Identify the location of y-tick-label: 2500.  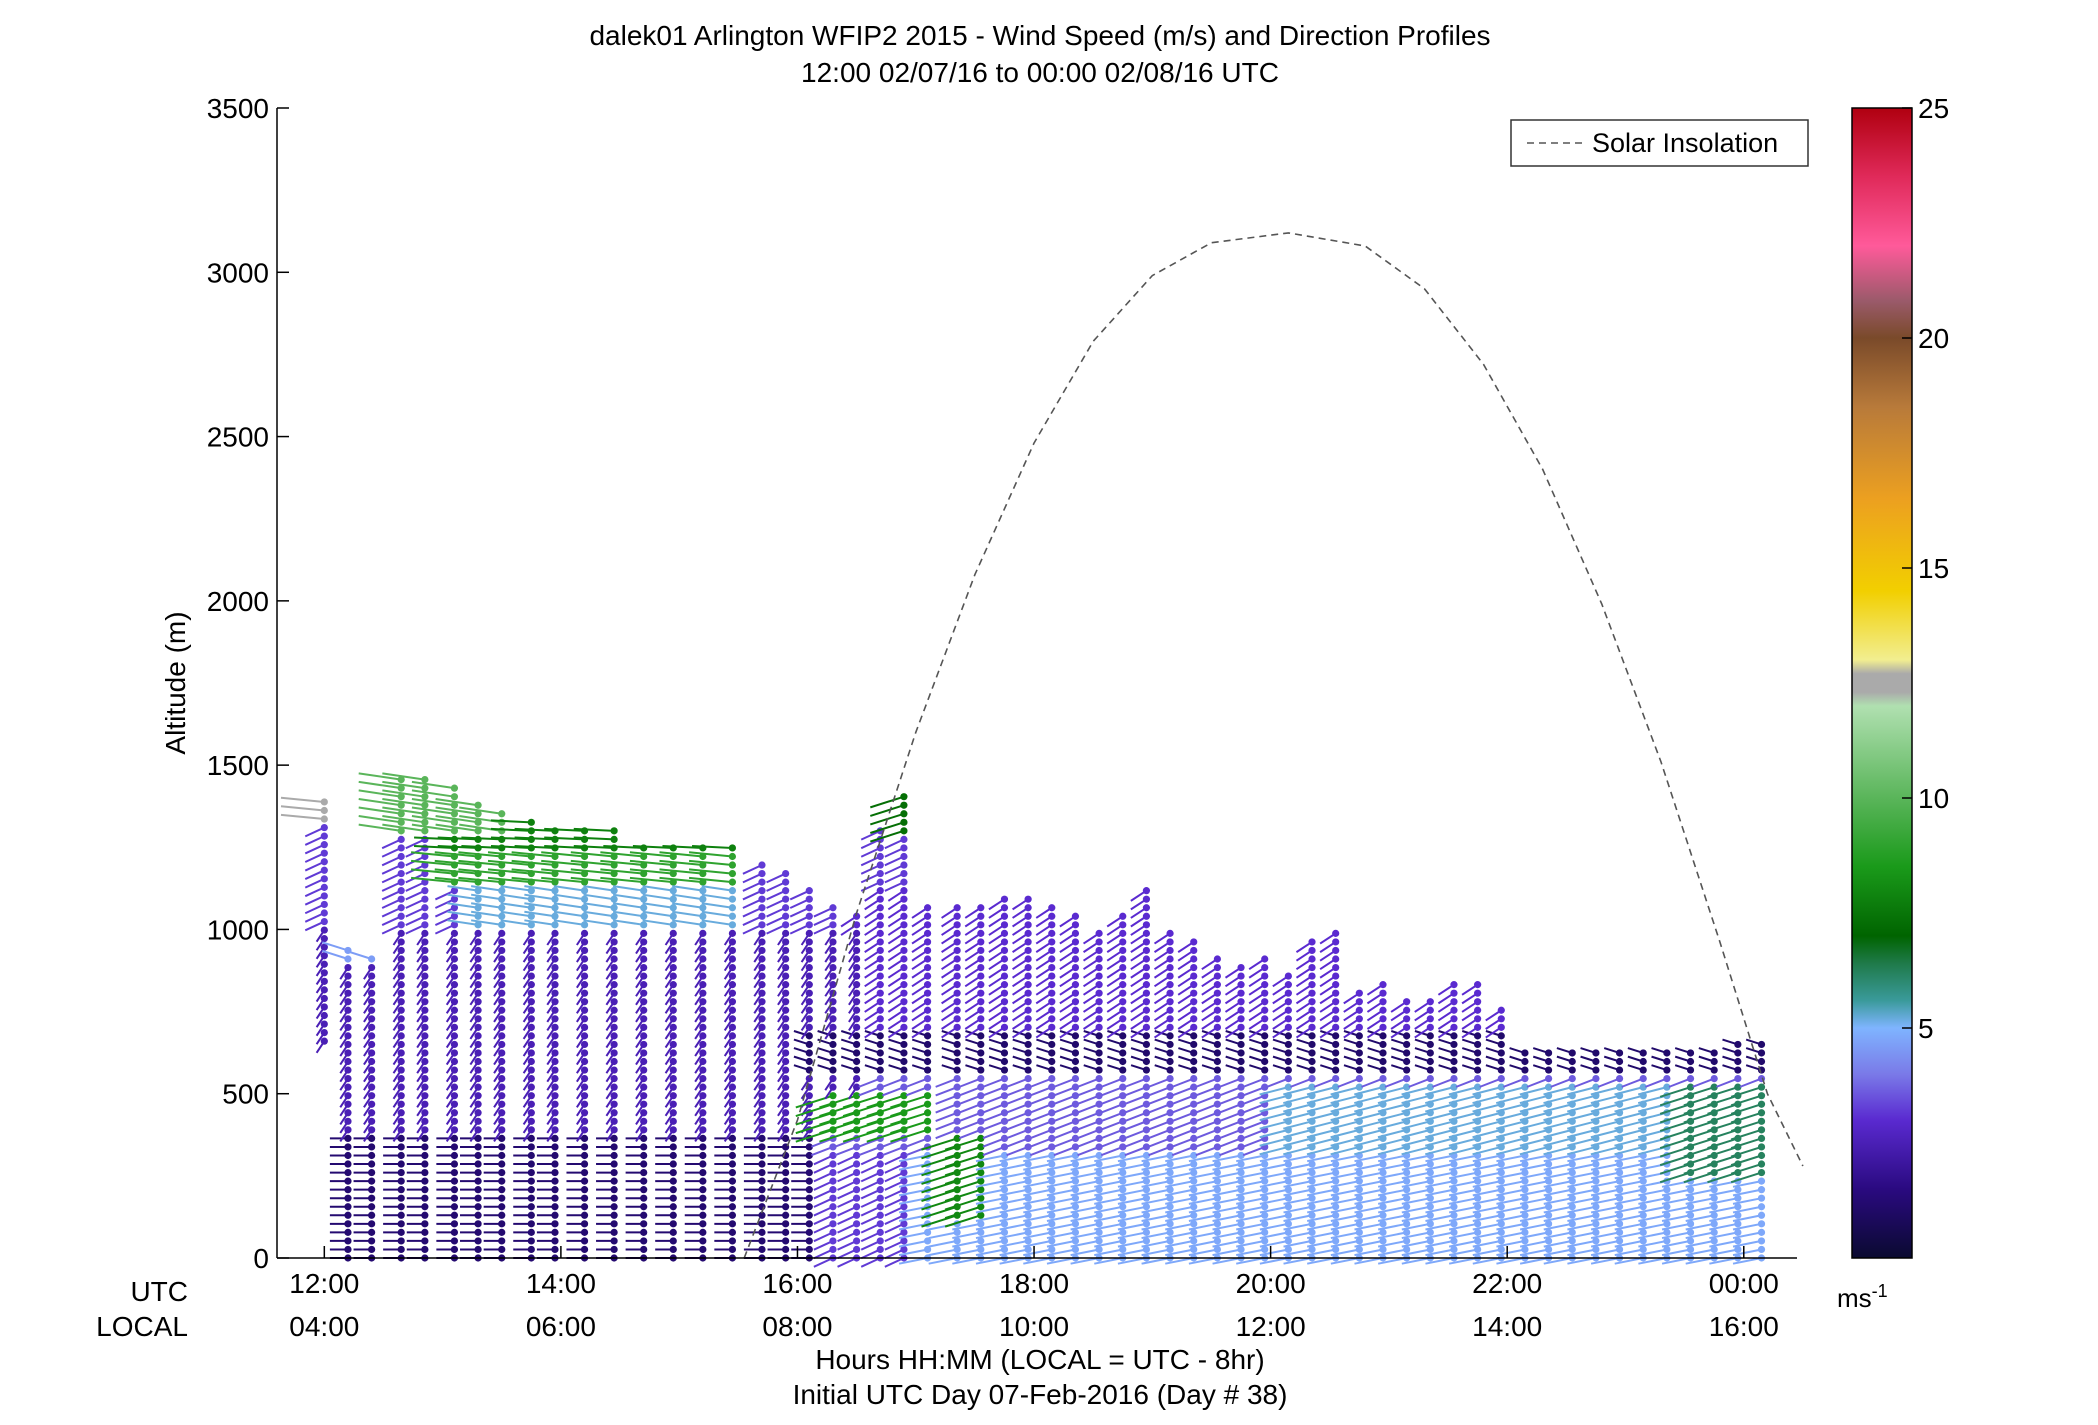
(238, 437).